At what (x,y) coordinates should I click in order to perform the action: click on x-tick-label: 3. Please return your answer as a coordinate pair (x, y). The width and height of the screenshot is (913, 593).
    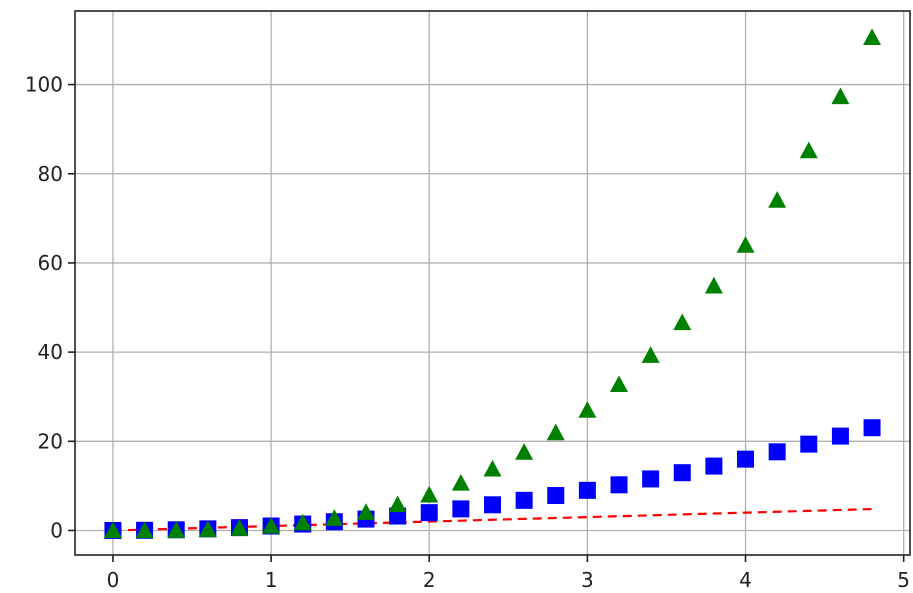
    Looking at the image, I should click on (587, 580).